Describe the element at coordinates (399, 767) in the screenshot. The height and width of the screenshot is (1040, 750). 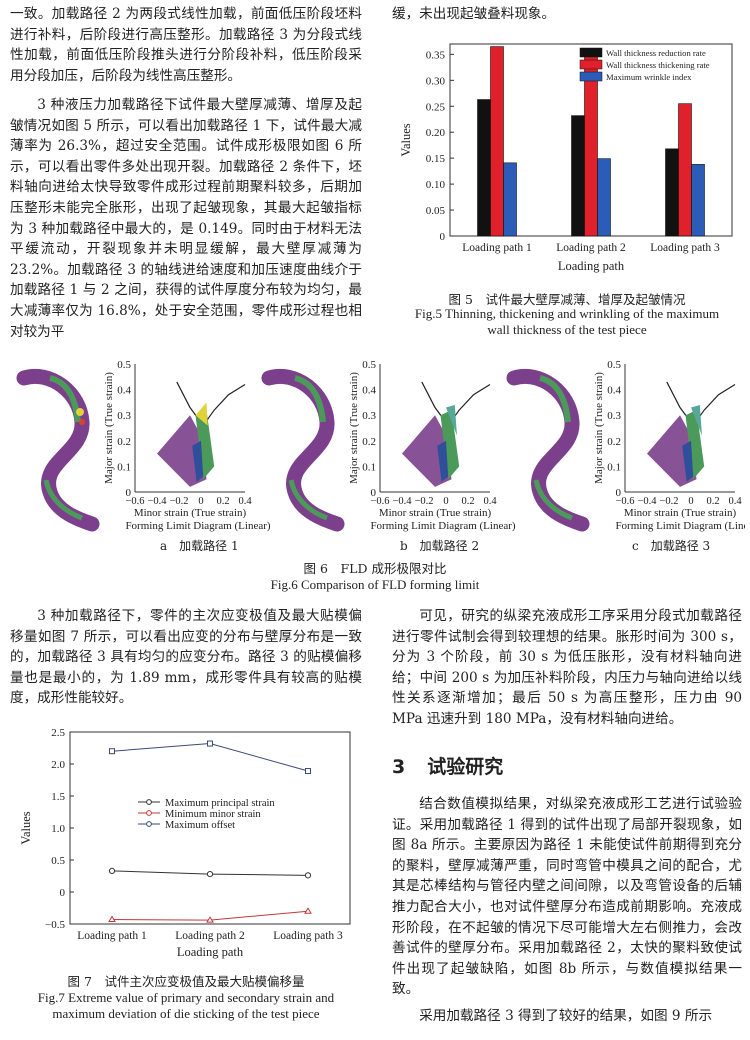
I see `section-number: 3` at that location.